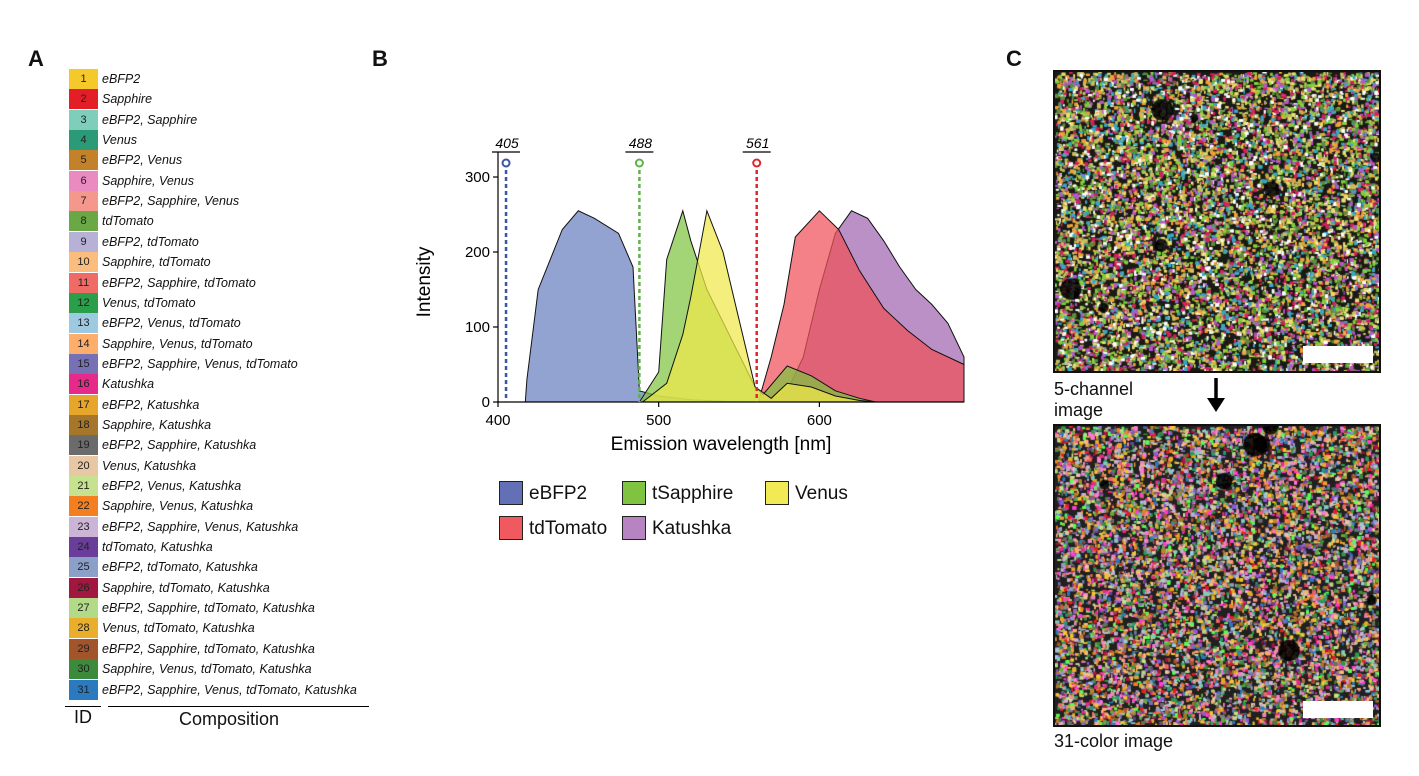 This screenshot has height=776, width=1419. Describe the element at coordinates (83, 140) in the screenshot. I see `barcode-id-swatch: 4` at that location.